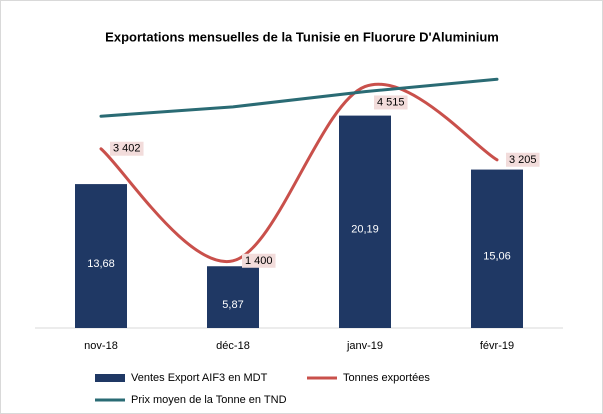  What do you see at coordinates (101, 346) in the screenshot?
I see `x-tick-label: nov-18` at bounding box center [101, 346].